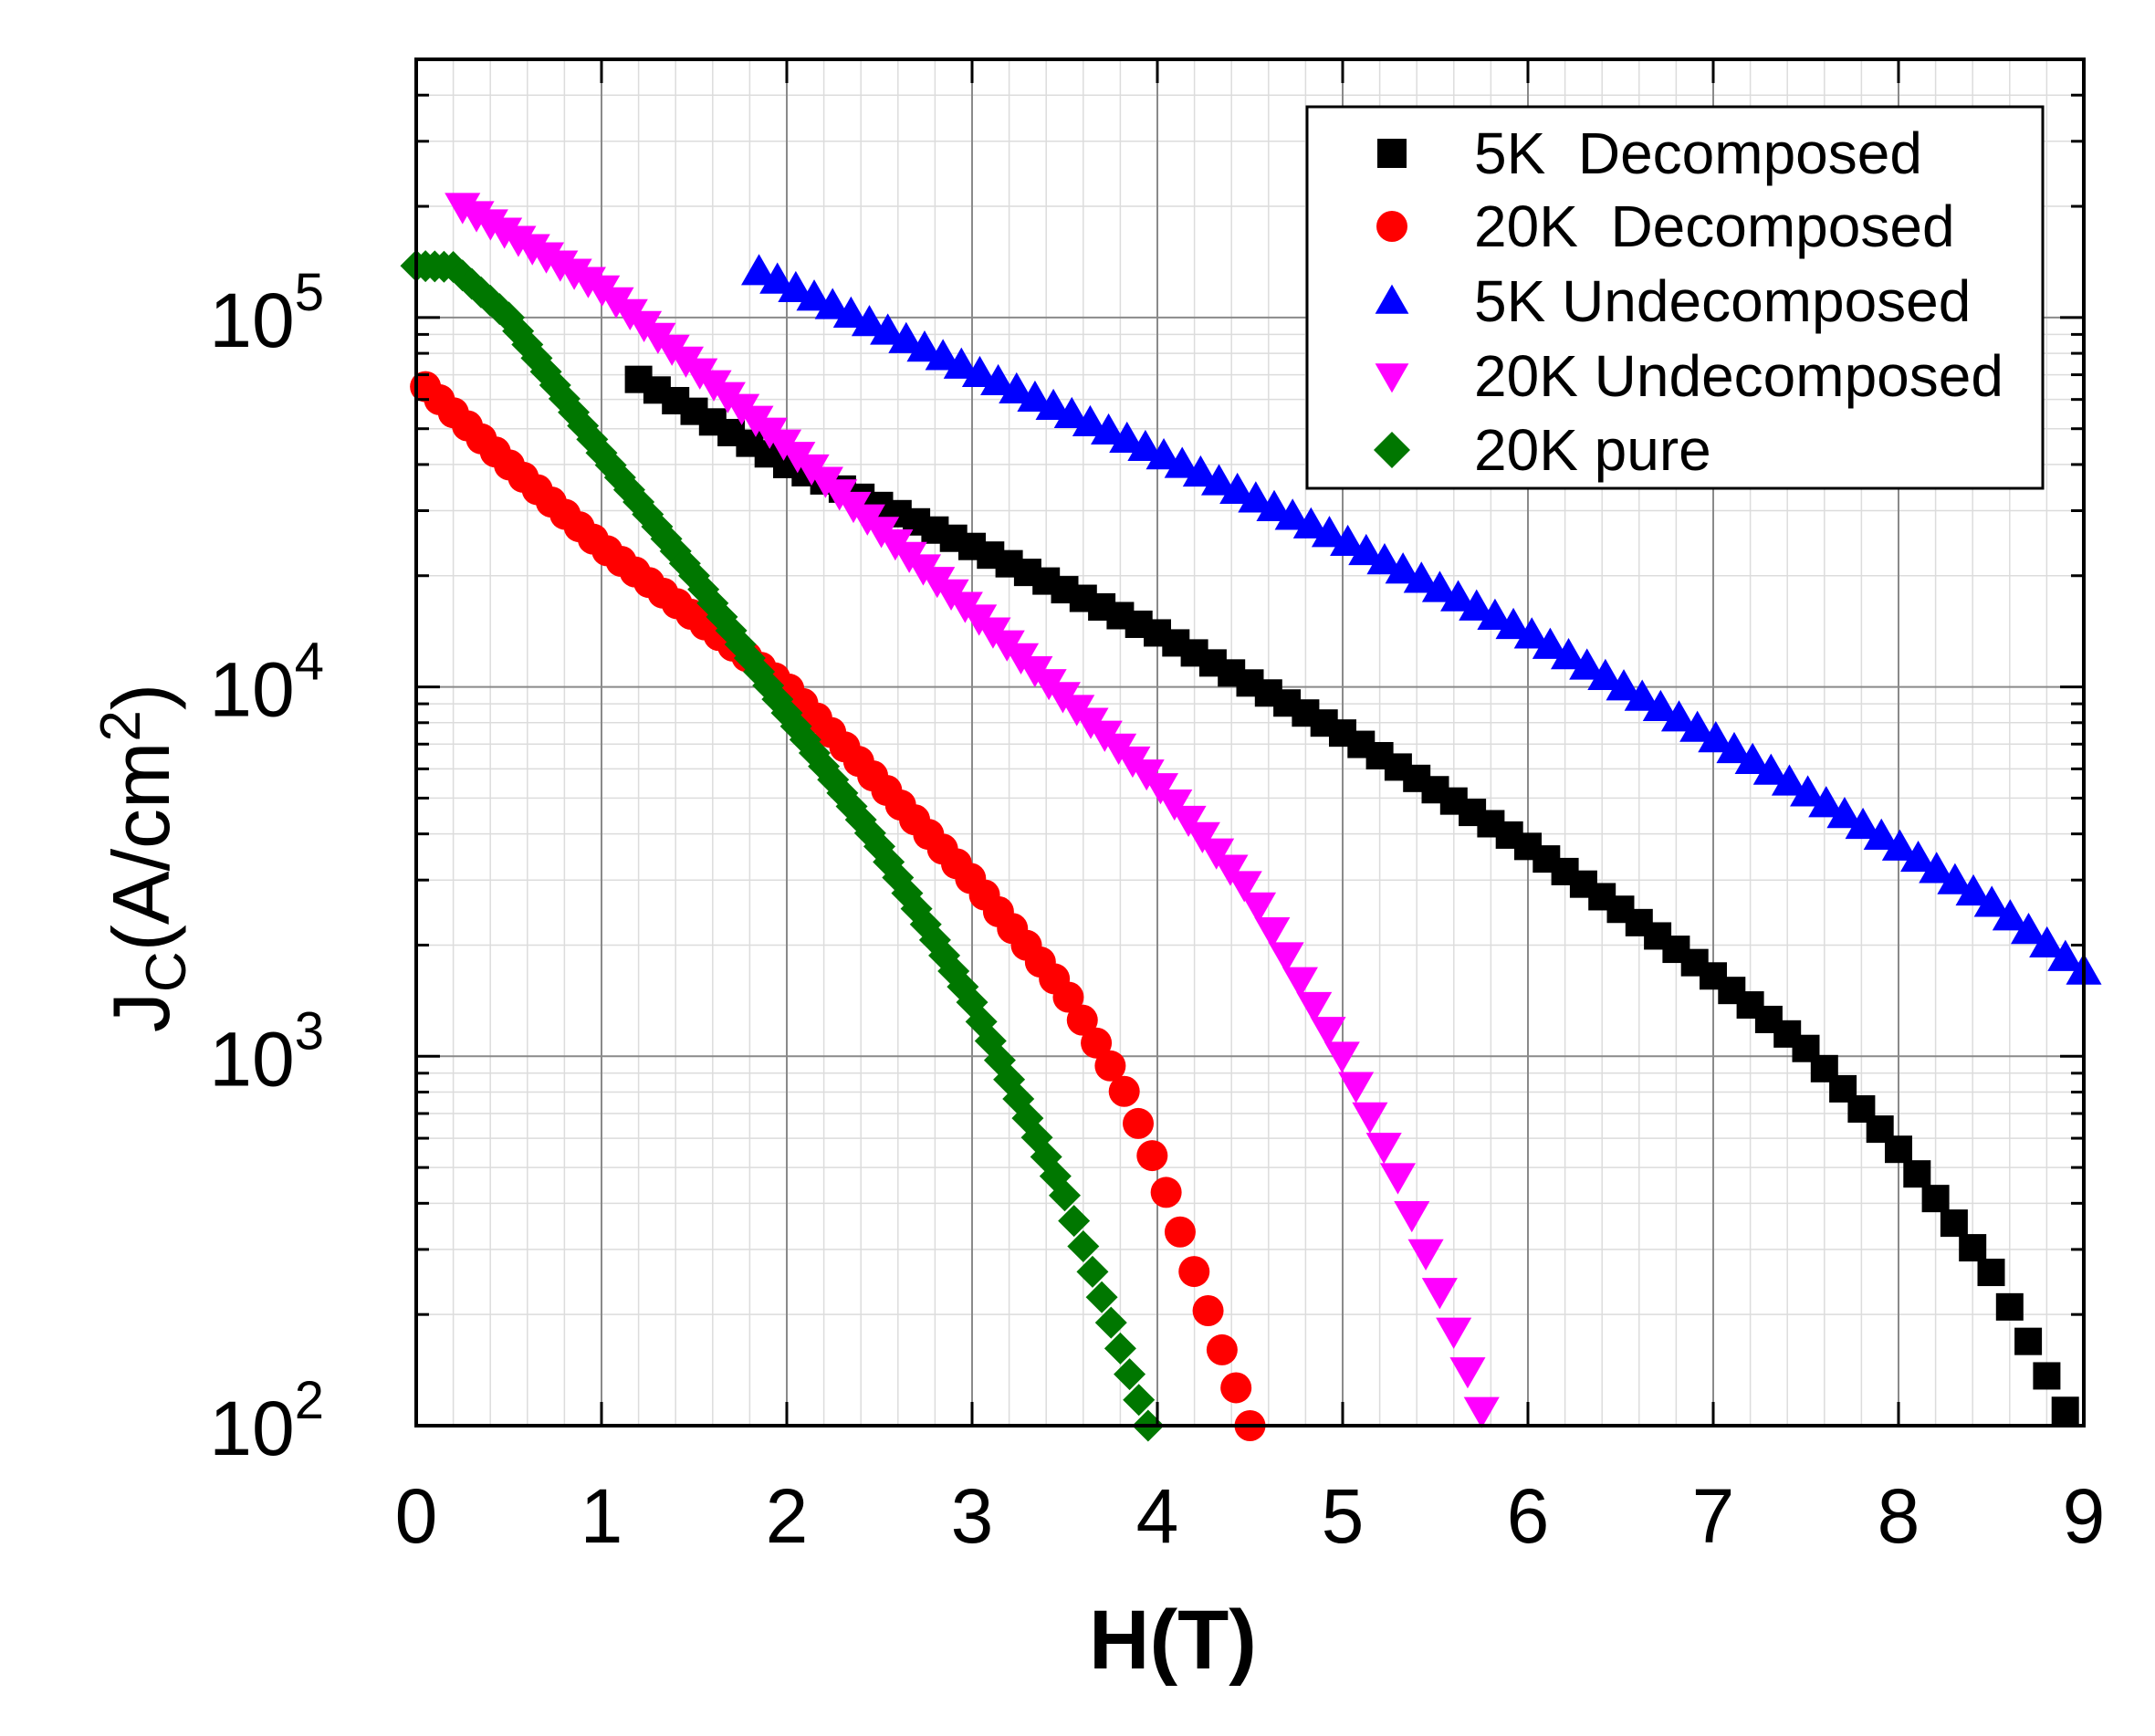 Image resolution: width=2155 pixels, height=1736 pixels. I want to click on legend-label-1: 5K Decomposed, so click(1698, 153).